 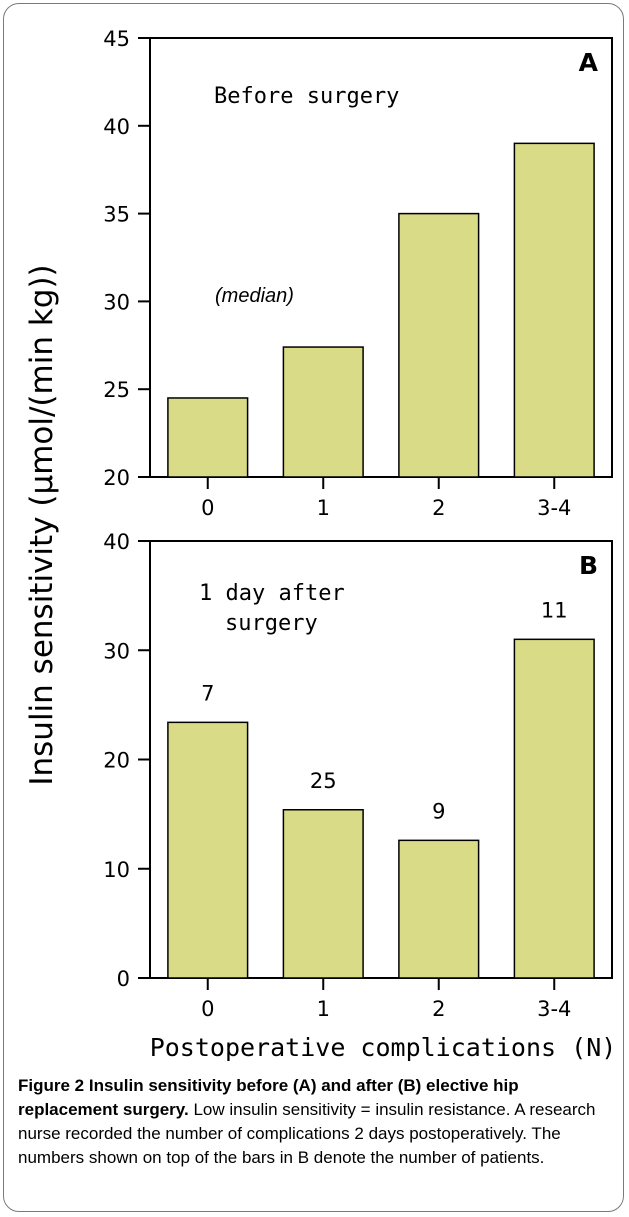 What do you see at coordinates (588, 565) in the screenshot?
I see `panel-b-panel-letter: B` at bounding box center [588, 565].